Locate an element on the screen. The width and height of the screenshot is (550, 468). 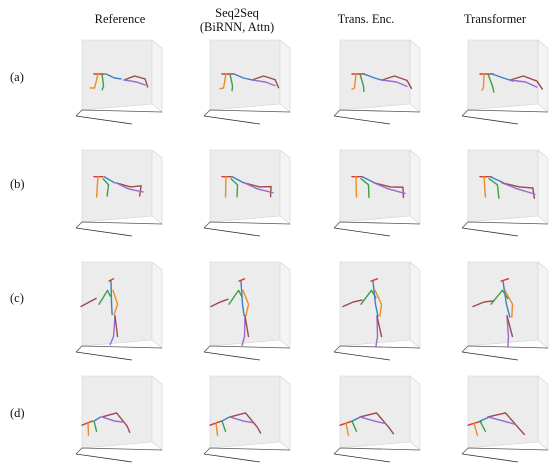
row-label-c: (c) is located at coordinates (17, 298).